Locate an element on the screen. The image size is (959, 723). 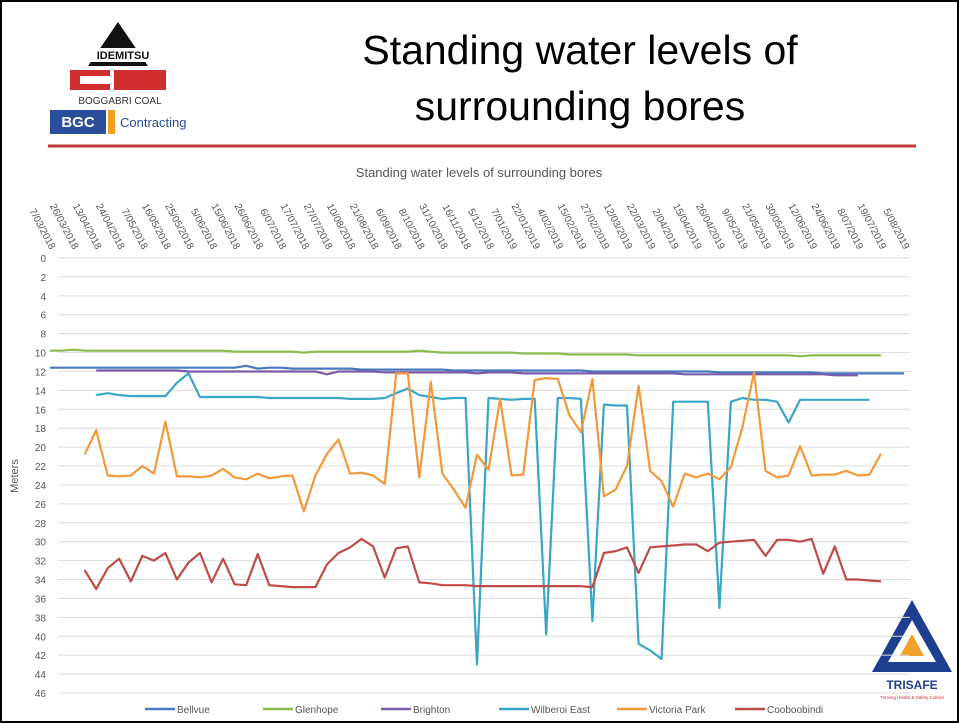
y-tick-label: 36 is located at coordinates (41, 599).